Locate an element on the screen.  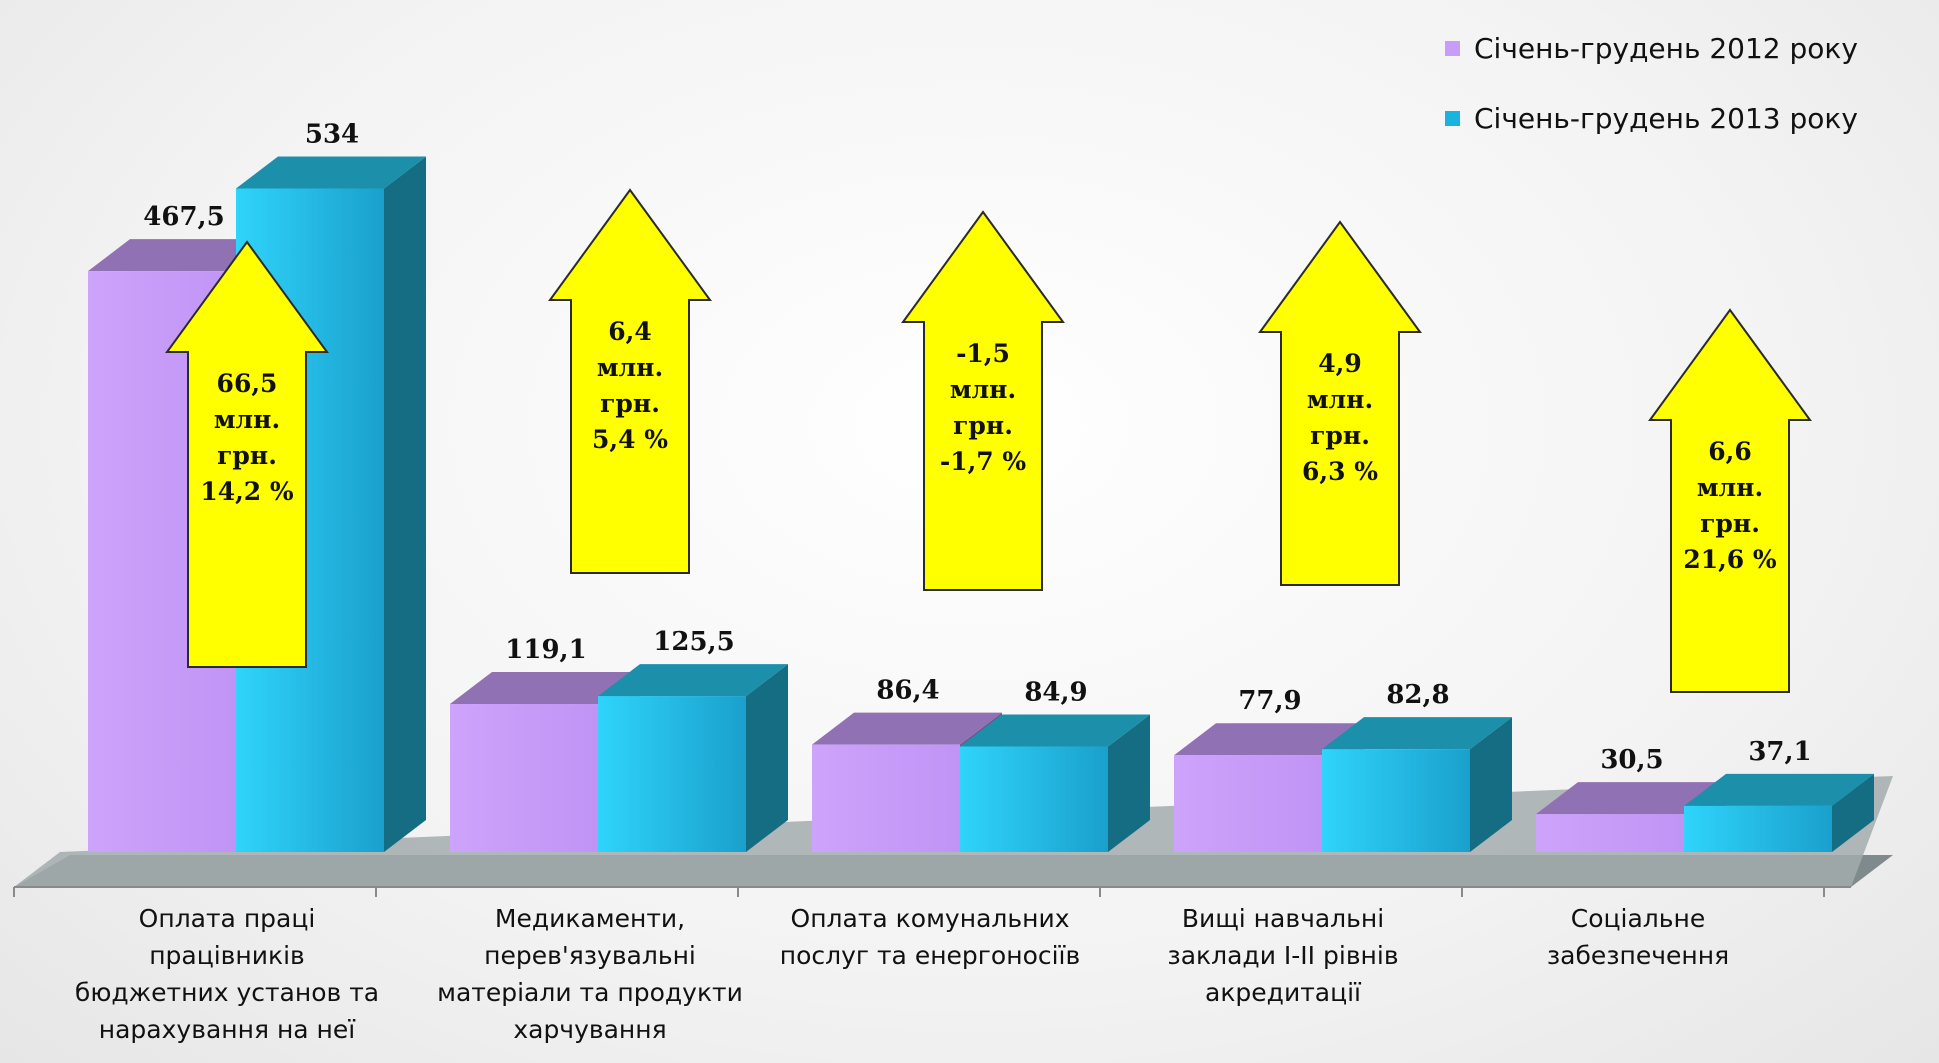
annotation-label: 66,5 is located at coordinates (247, 383).